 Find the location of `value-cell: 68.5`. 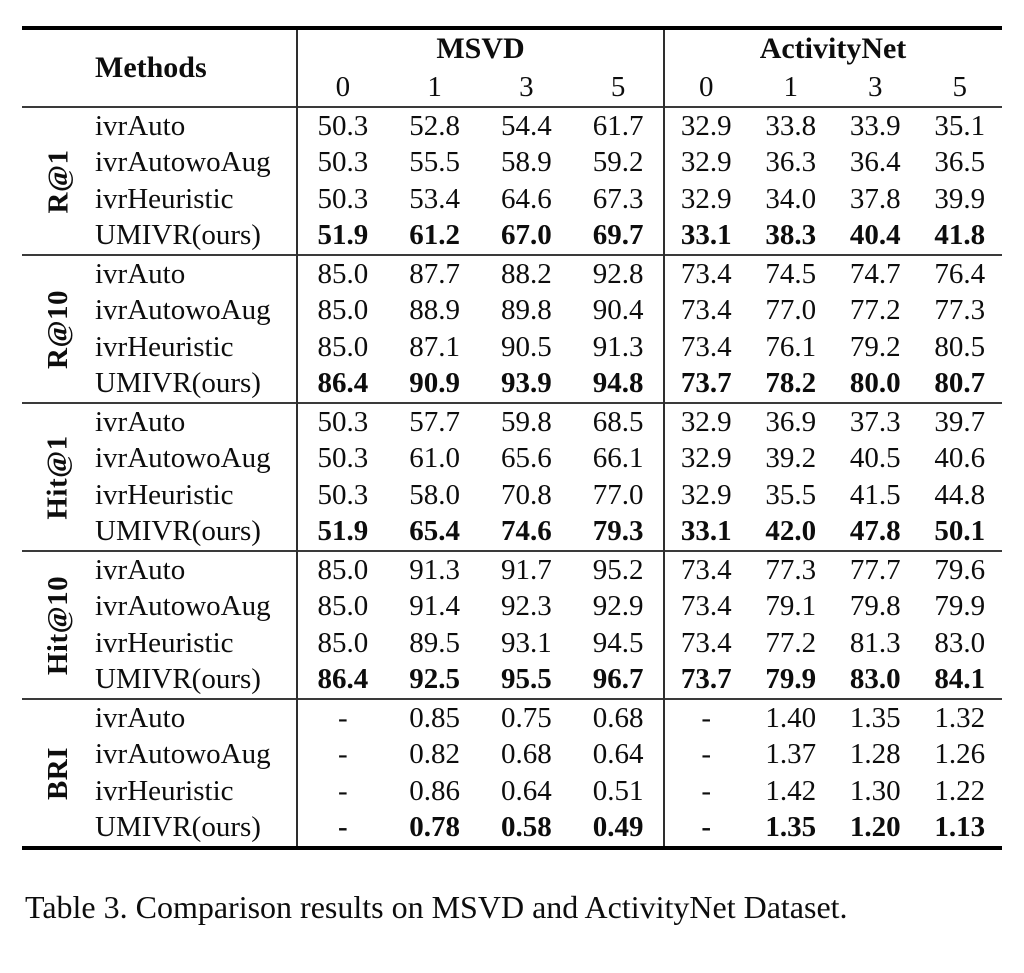

value-cell: 68.5 is located at coordinates (618, 421).